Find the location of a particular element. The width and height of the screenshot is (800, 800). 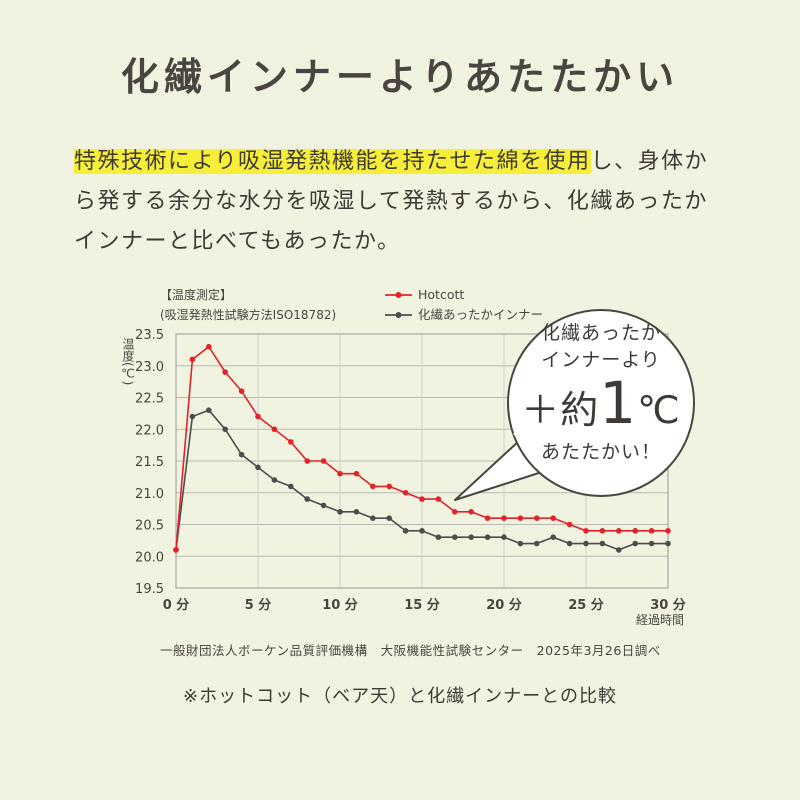

x-tick-label: 0 分 is located at coordinates (176, 605).